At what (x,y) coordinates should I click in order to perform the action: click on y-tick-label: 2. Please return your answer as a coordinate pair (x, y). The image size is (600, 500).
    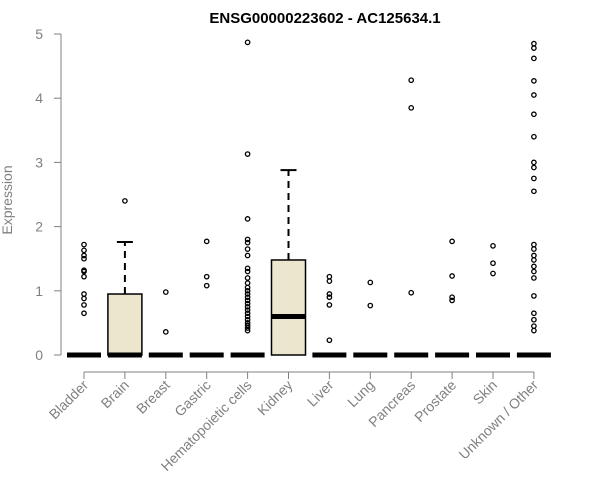
    Looking at the image, I should click on (39, 227).